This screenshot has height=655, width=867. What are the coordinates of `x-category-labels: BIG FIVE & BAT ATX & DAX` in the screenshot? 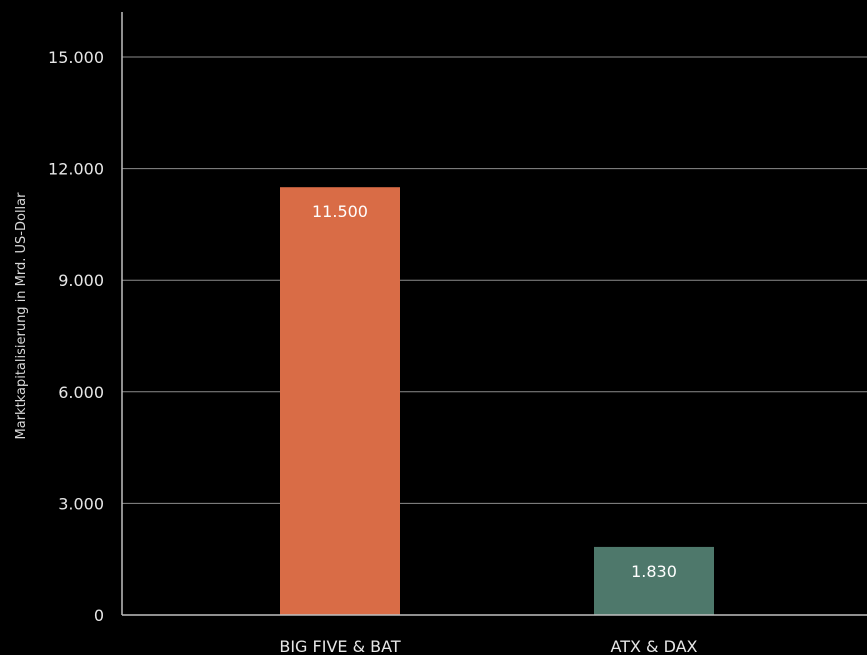 It's located at (488, 646).